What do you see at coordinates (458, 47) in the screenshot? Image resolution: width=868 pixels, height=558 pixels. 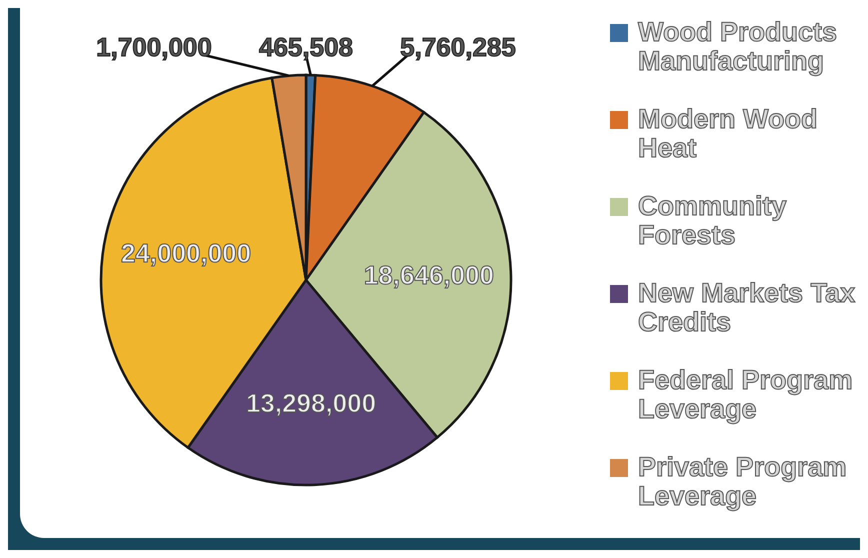 I see `data-label: 5,760,285` at bounding box center [458, 47].